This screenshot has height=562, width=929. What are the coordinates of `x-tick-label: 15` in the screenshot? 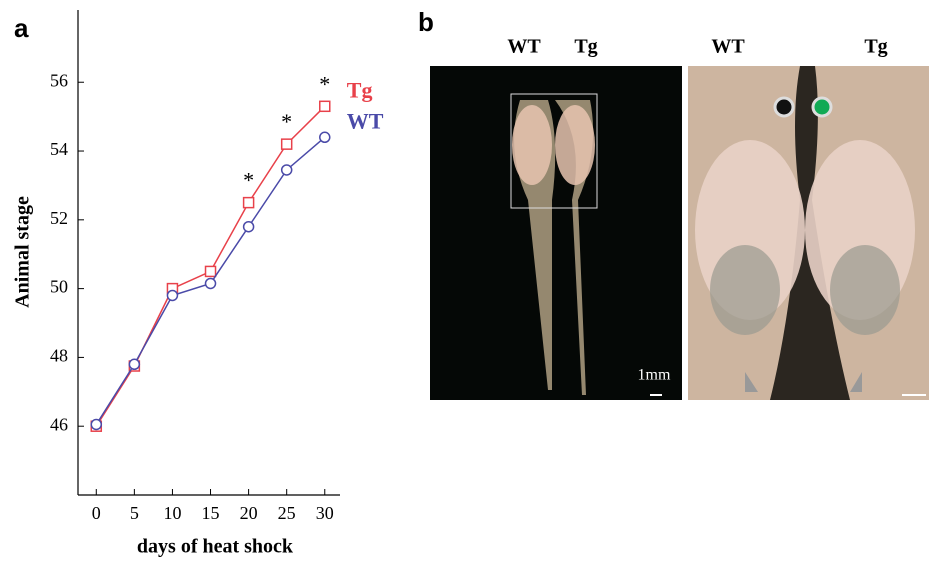 It's located at (211, 513).